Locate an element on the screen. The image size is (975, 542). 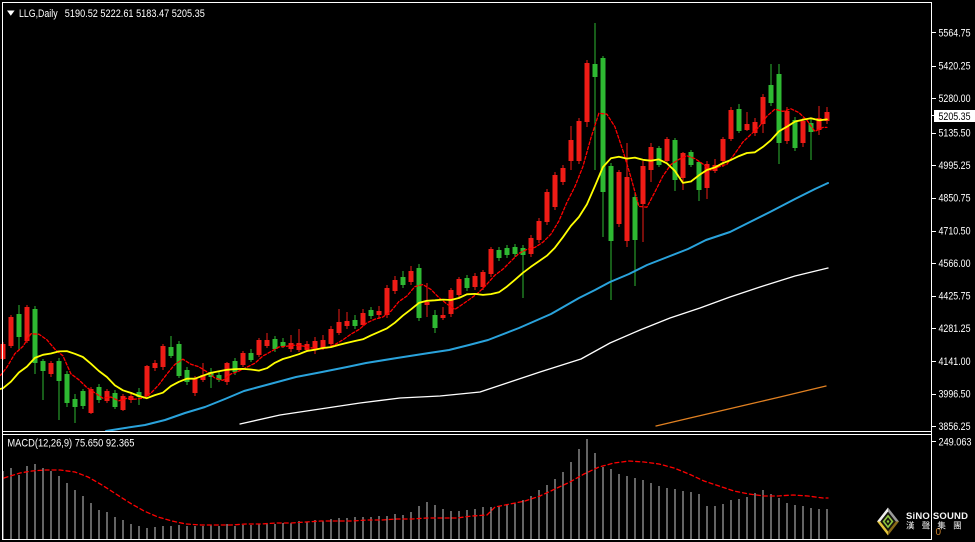
svg-text: 5564.75 is located at coordinates (955, 33).